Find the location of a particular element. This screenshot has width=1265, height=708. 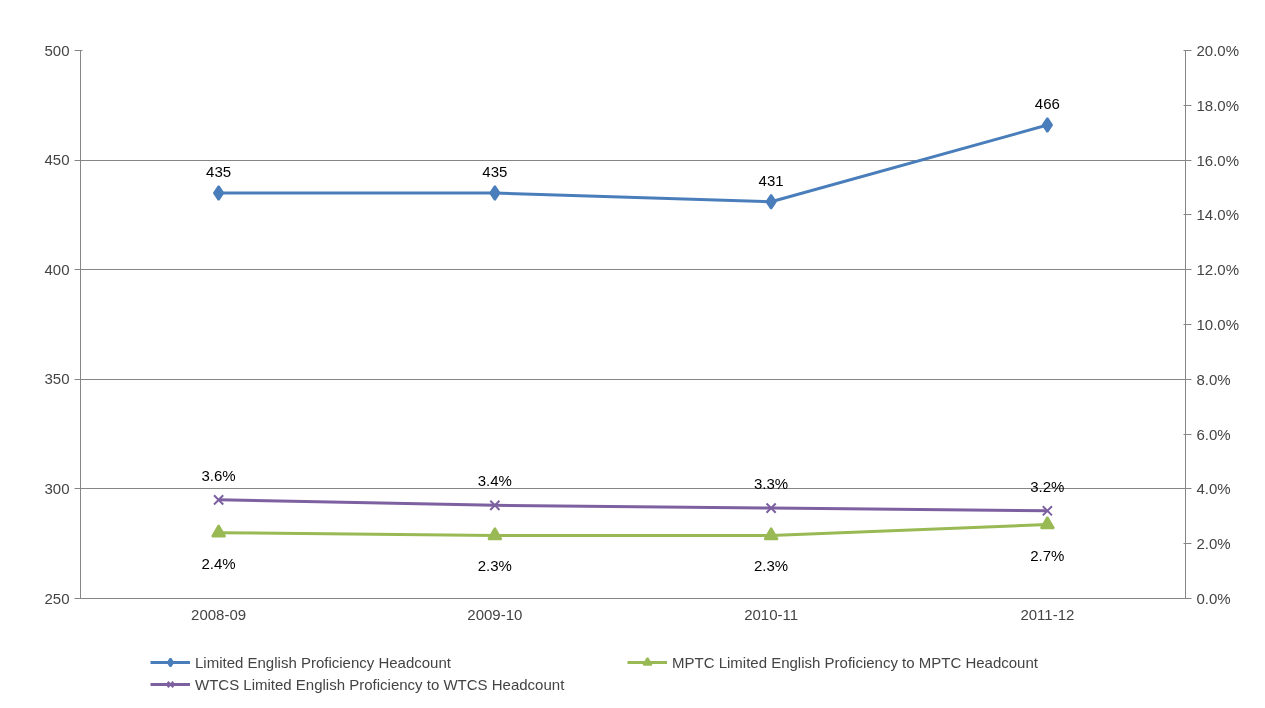

y2-tick-label: 4.0% is located at coordinates (1213, 489).